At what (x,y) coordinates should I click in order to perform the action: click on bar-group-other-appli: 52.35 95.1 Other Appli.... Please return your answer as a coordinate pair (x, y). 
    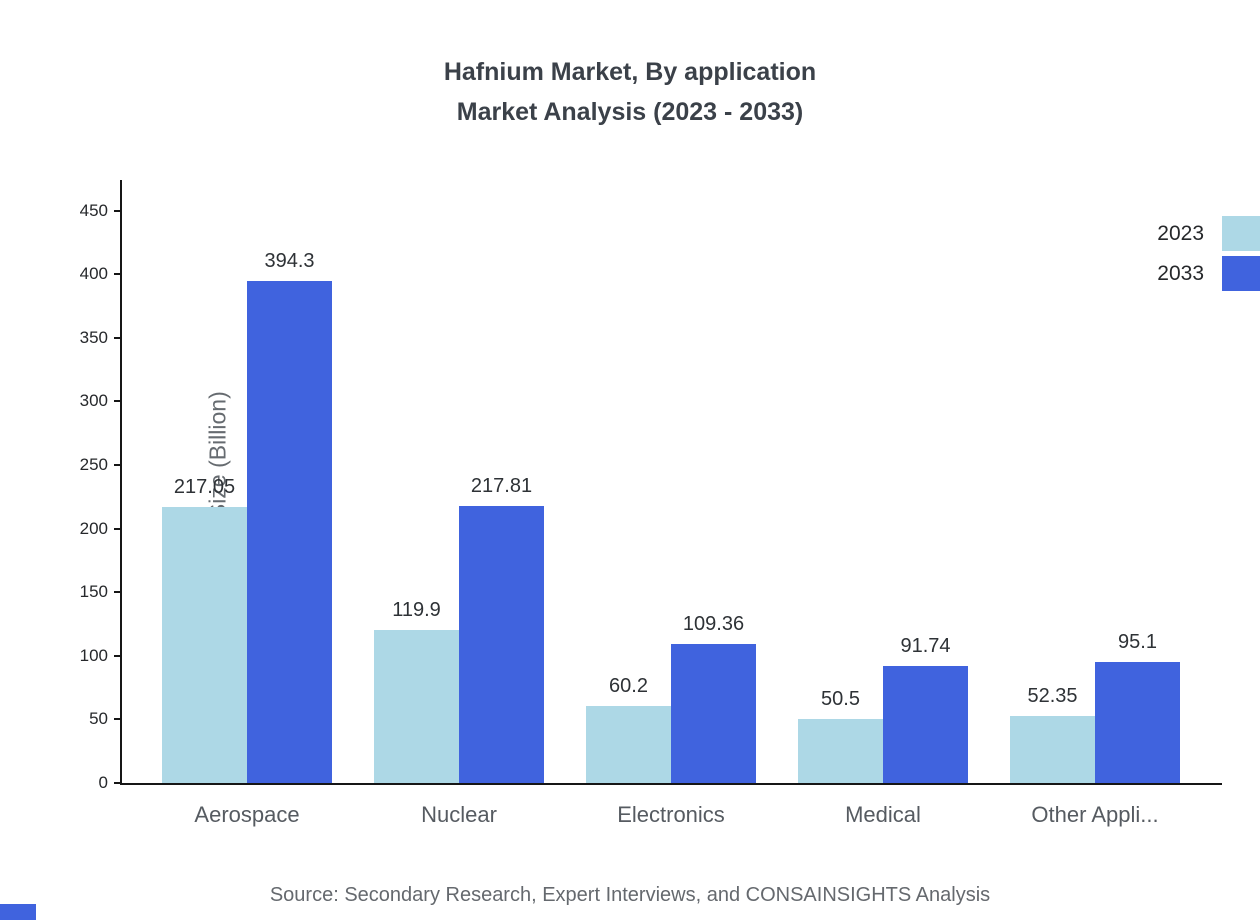
    Looking at the image, I should click on (1095, 503).